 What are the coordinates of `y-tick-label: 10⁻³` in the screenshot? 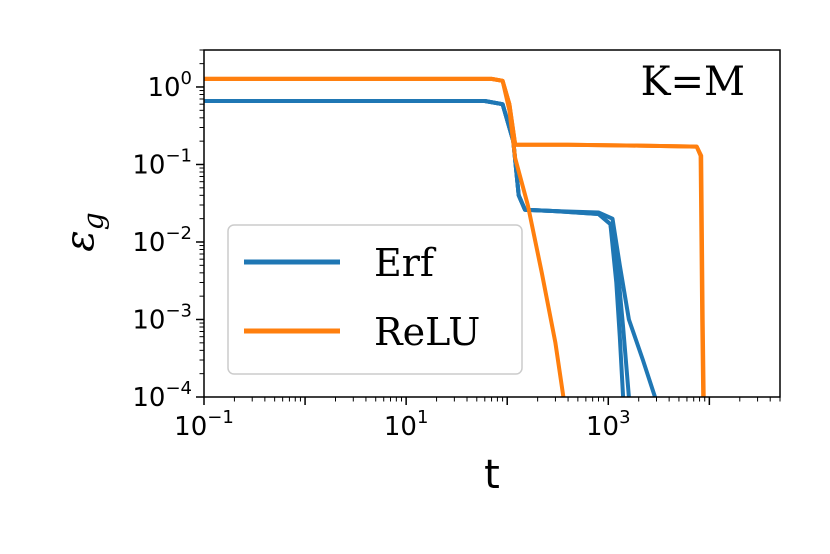 It's located at (162, 317).